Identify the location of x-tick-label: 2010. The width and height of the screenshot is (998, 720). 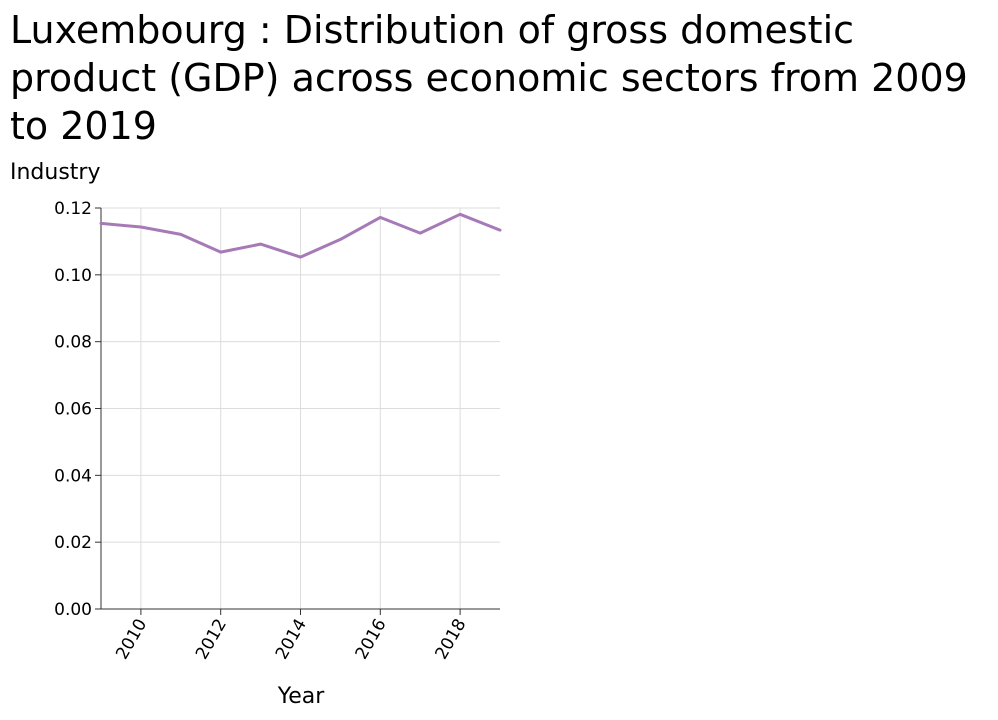
(131, 639).